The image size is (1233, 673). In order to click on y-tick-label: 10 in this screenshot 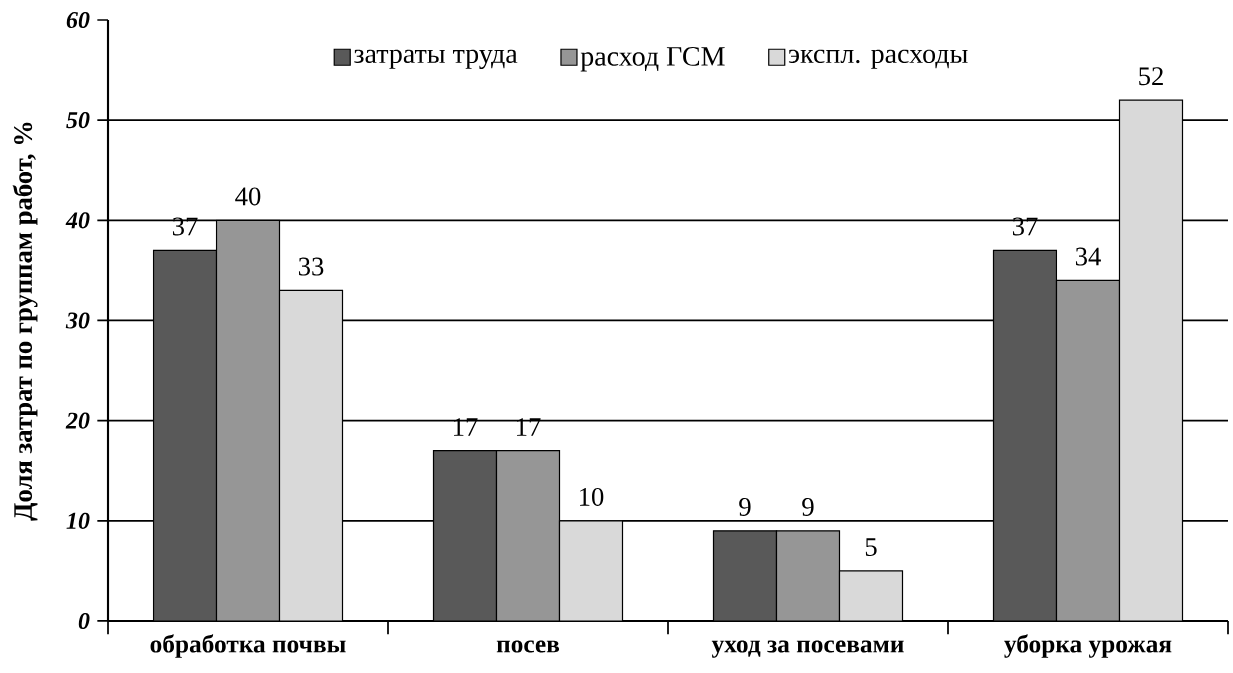, I will do `click(78, 520)`.